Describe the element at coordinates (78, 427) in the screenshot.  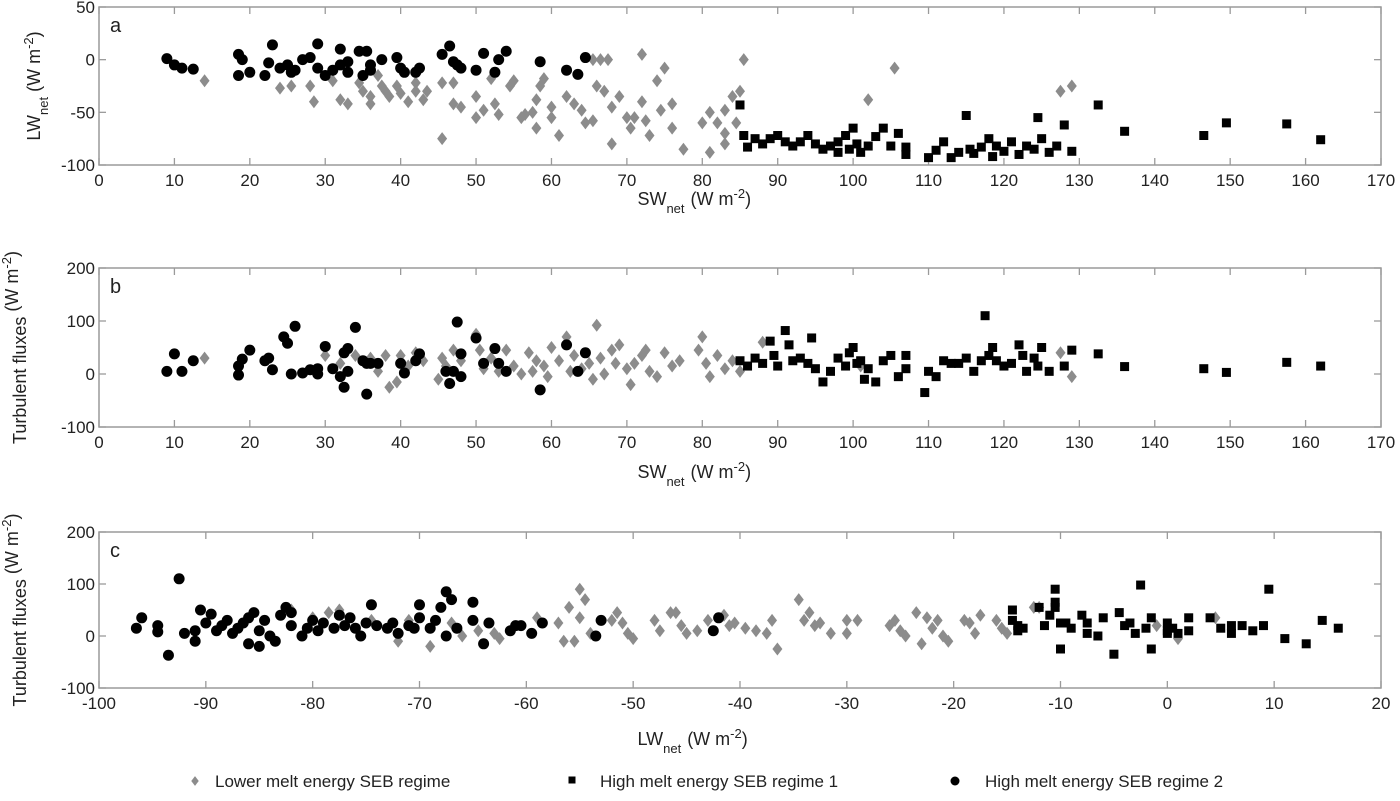
I see `y-tick-label: -100` at that location.